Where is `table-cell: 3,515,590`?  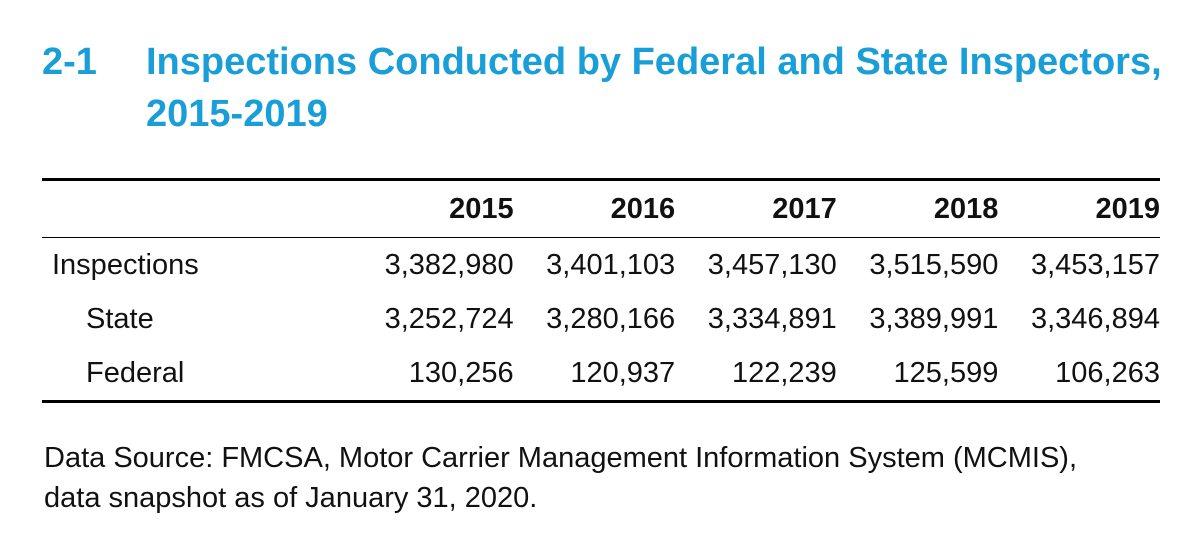
table-cell: 3,515,590 is located at coordinates (934, 264).